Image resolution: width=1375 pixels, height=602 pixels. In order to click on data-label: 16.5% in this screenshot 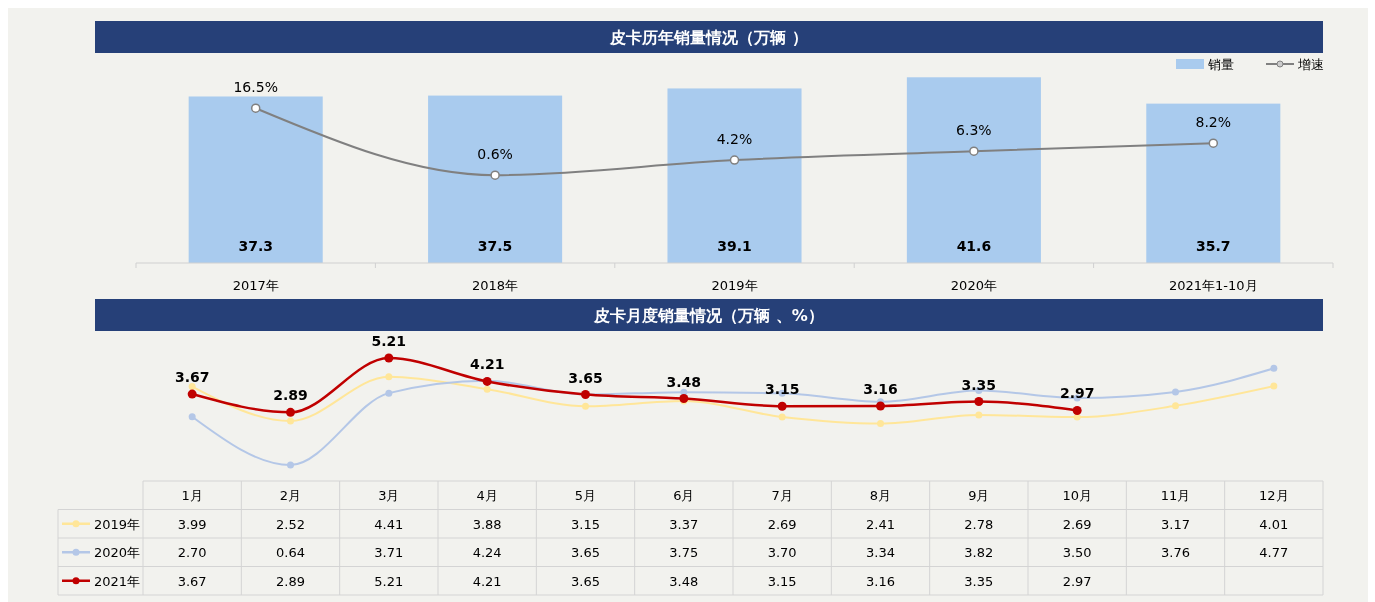, I will do `click(255, 87)`.